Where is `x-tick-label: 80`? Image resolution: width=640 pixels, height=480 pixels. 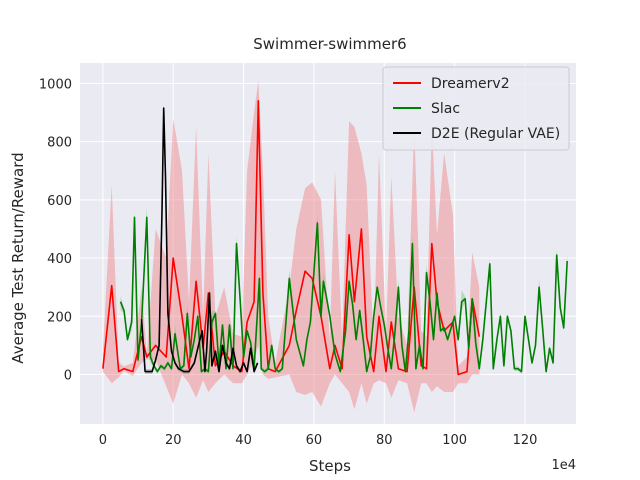 x-tick-label: 80 is located at coordinates (384, 440).